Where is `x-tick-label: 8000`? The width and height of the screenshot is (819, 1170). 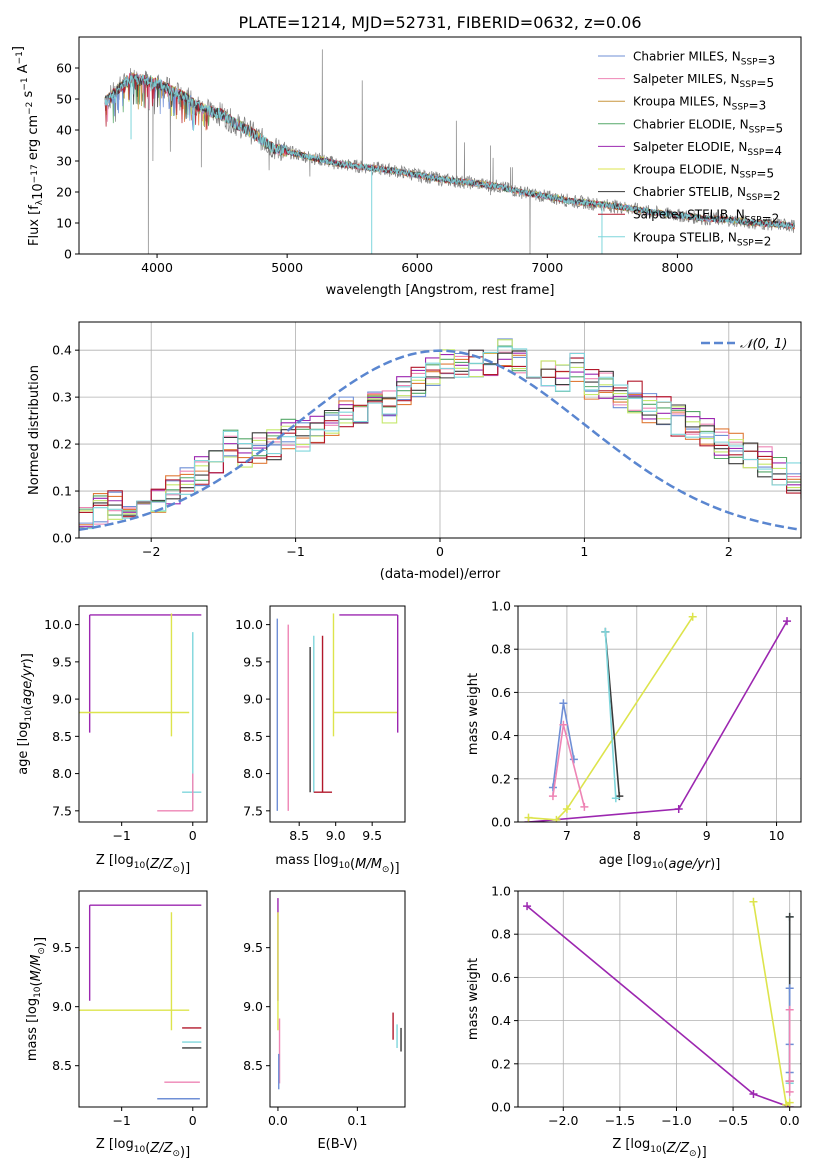 x-tick-label: 8000 is located at coordinates (678, 267).